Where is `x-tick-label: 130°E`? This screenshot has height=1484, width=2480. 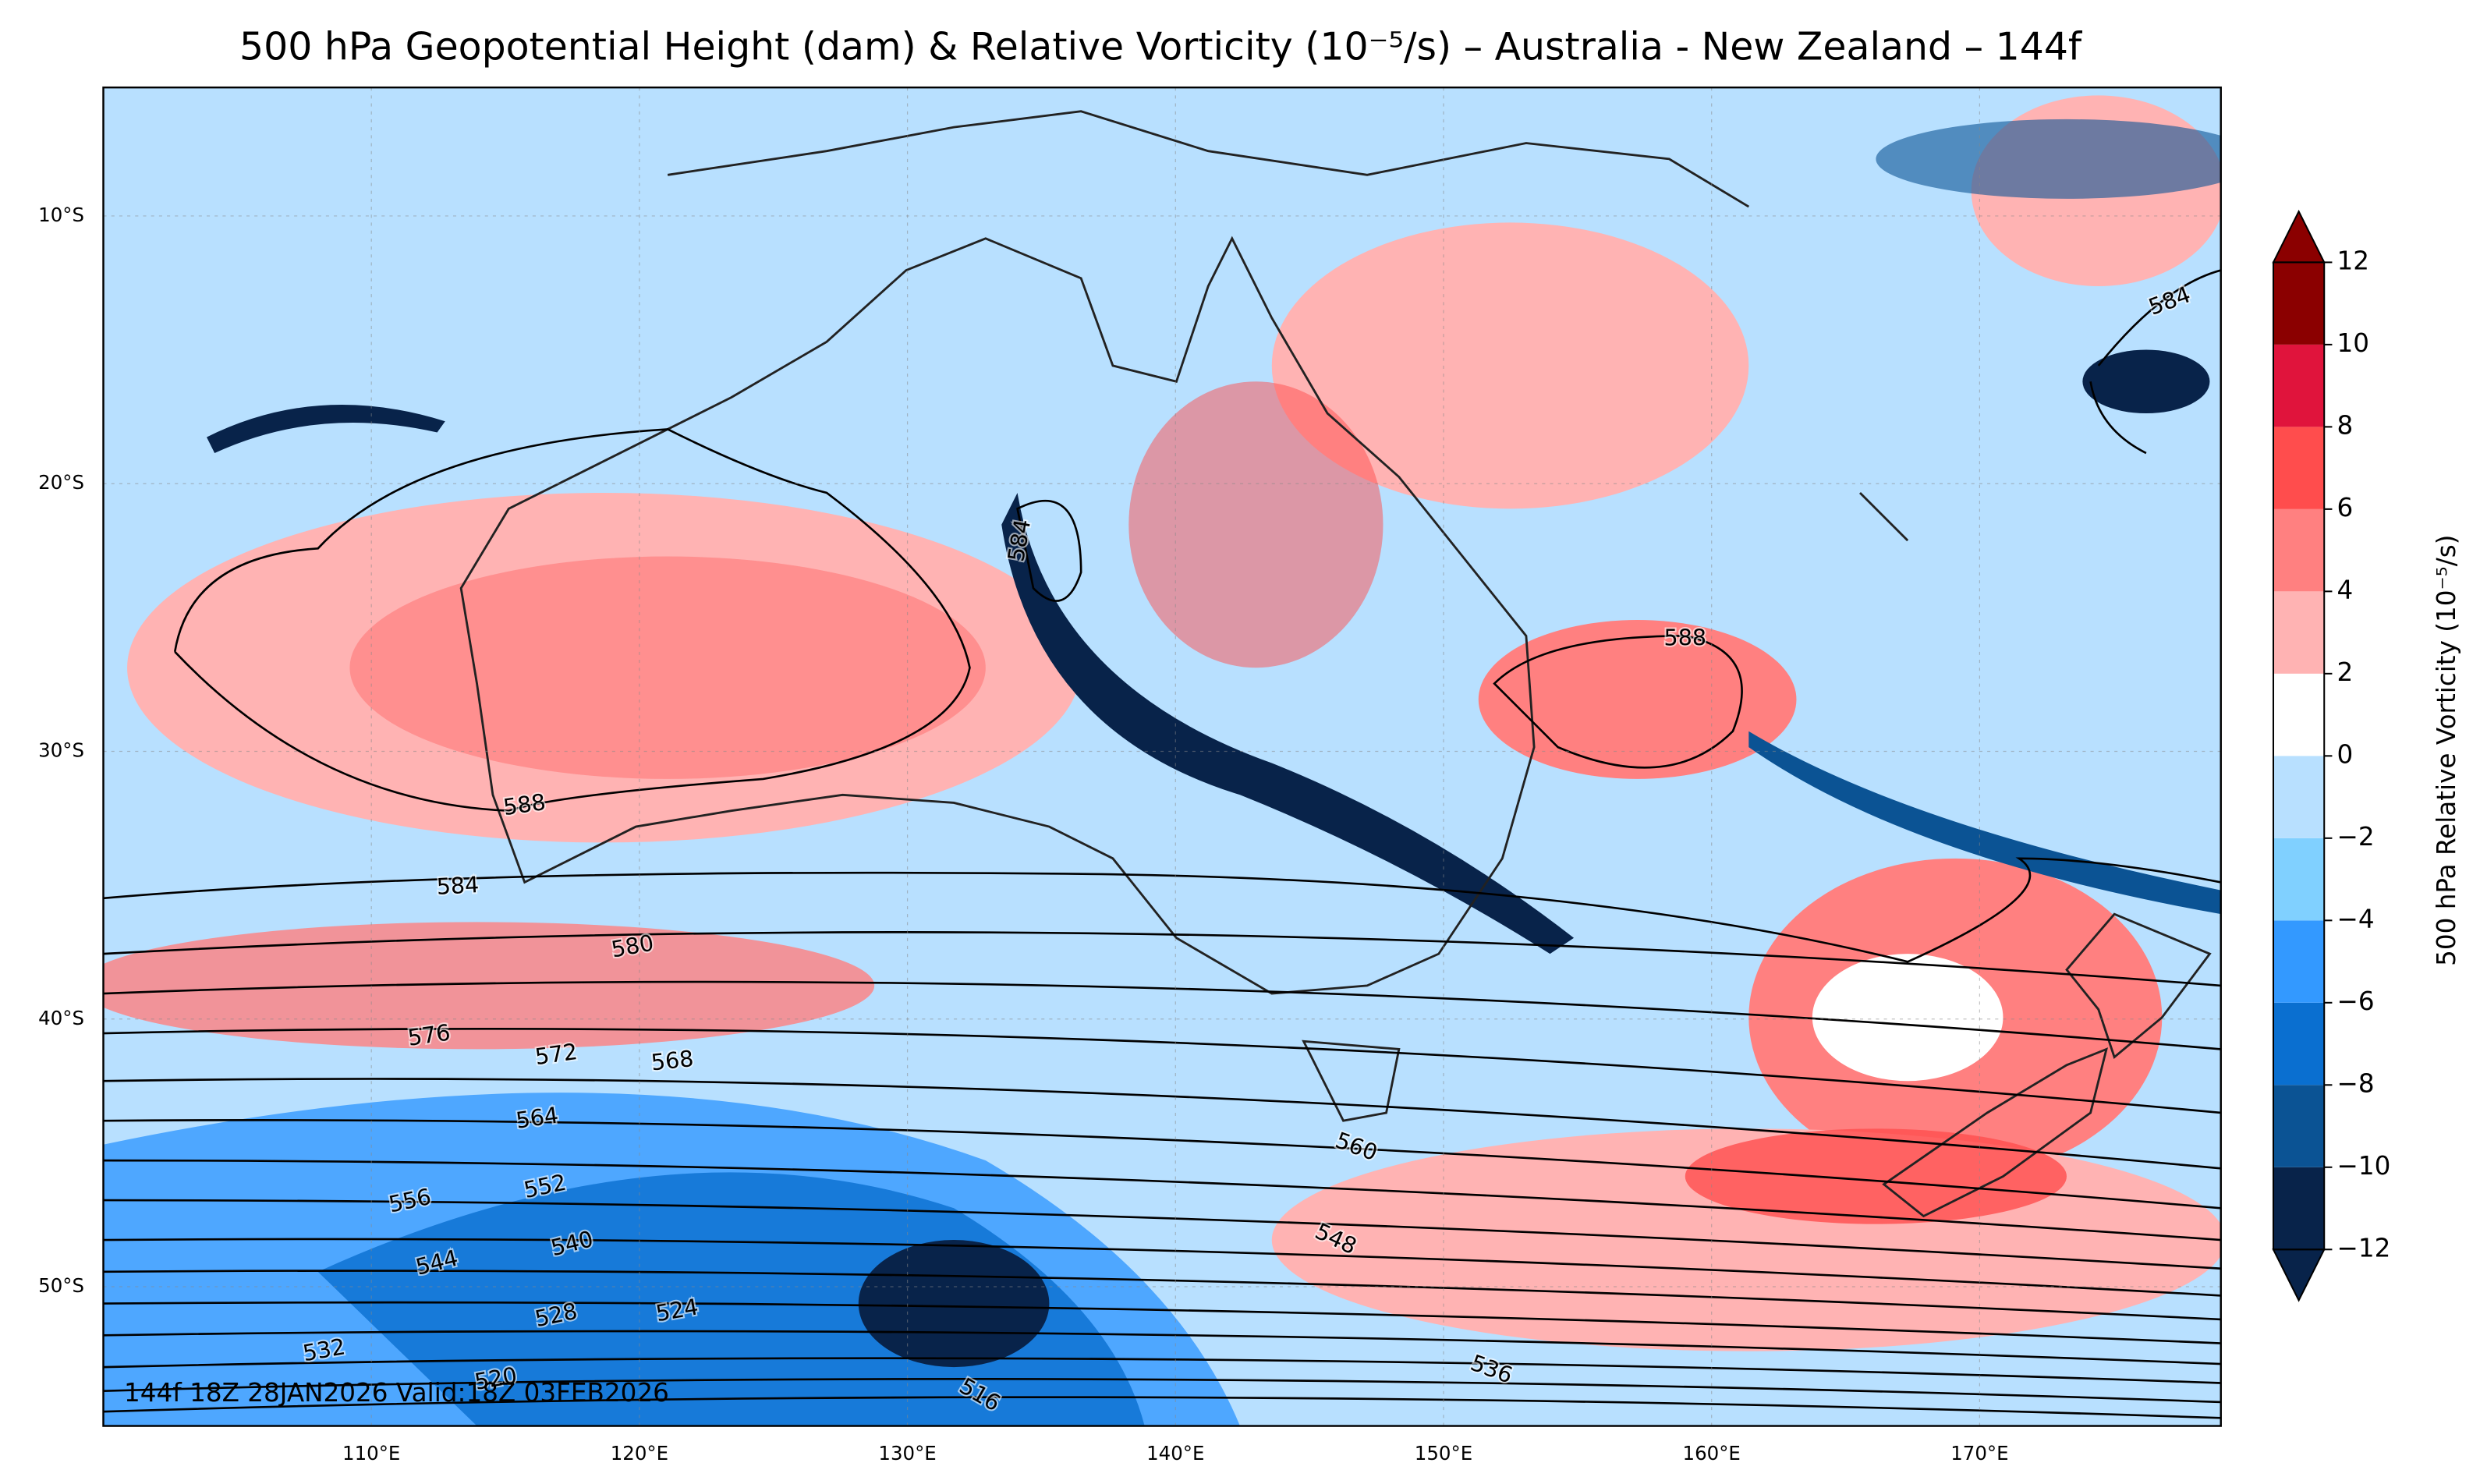
x-tick-label: 130°E is located at coordinates (907, 1453).